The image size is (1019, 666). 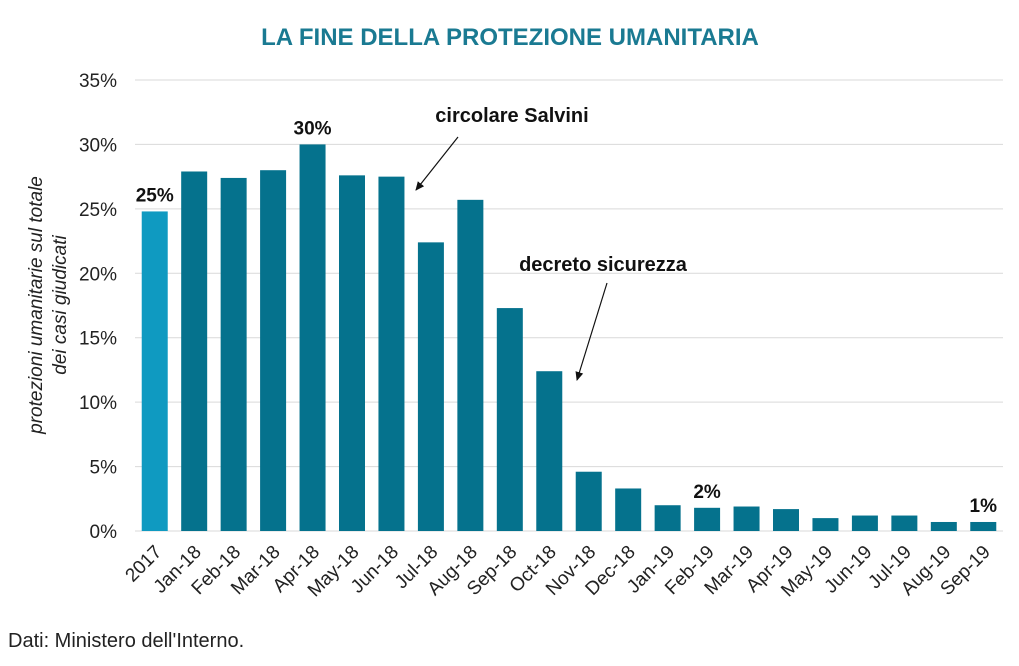 I want to click on annotations: circolare Salvini decreto sicurezza, so click(x=551, y=243).